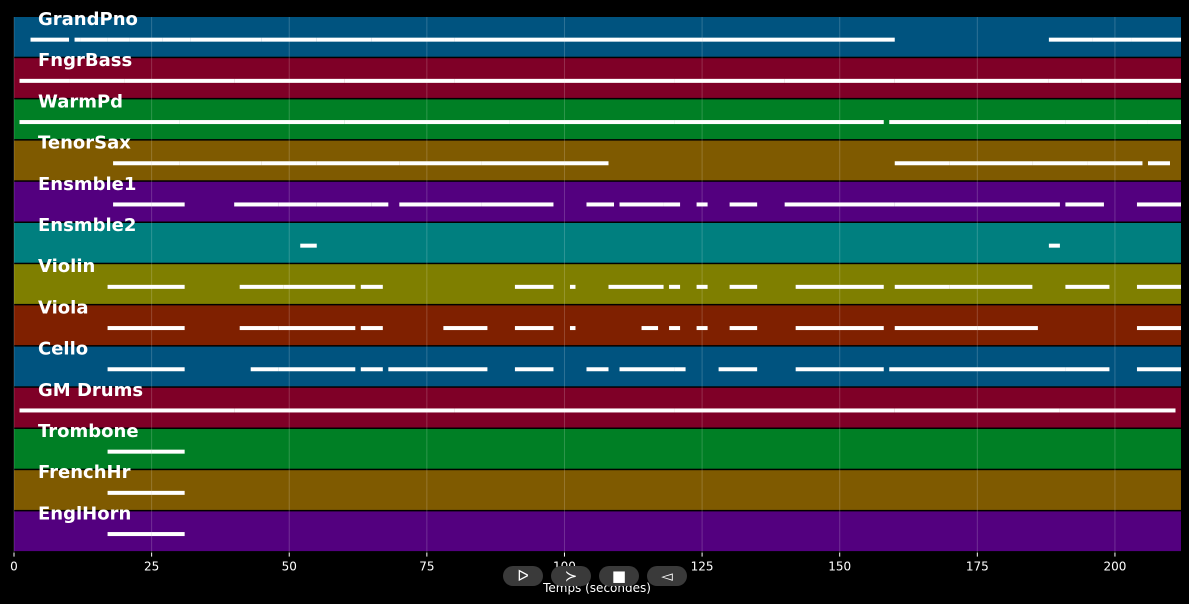 The width and height of the screenshot is (1189, 604). I want to click on track-label-5: Ensmble2, so click(87, 225).